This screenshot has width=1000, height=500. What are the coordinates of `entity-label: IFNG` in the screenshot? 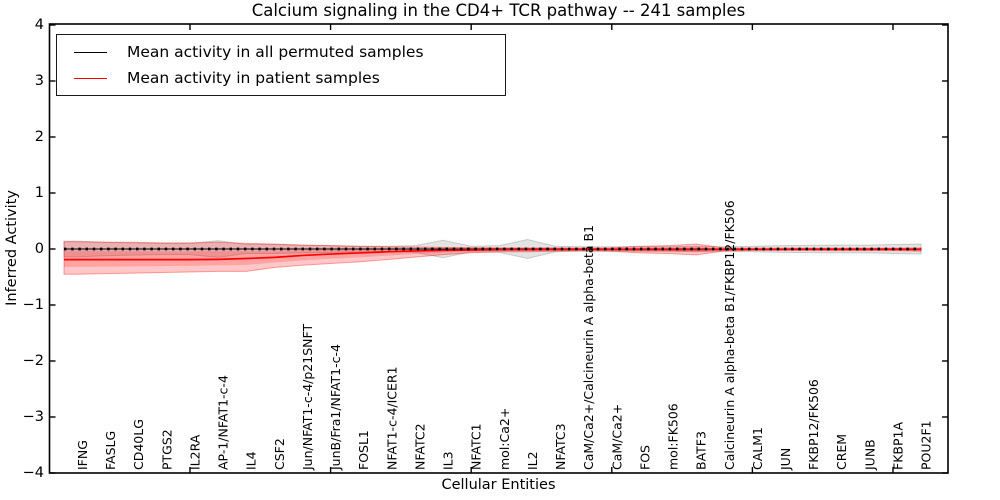 It's located at (82, 455).